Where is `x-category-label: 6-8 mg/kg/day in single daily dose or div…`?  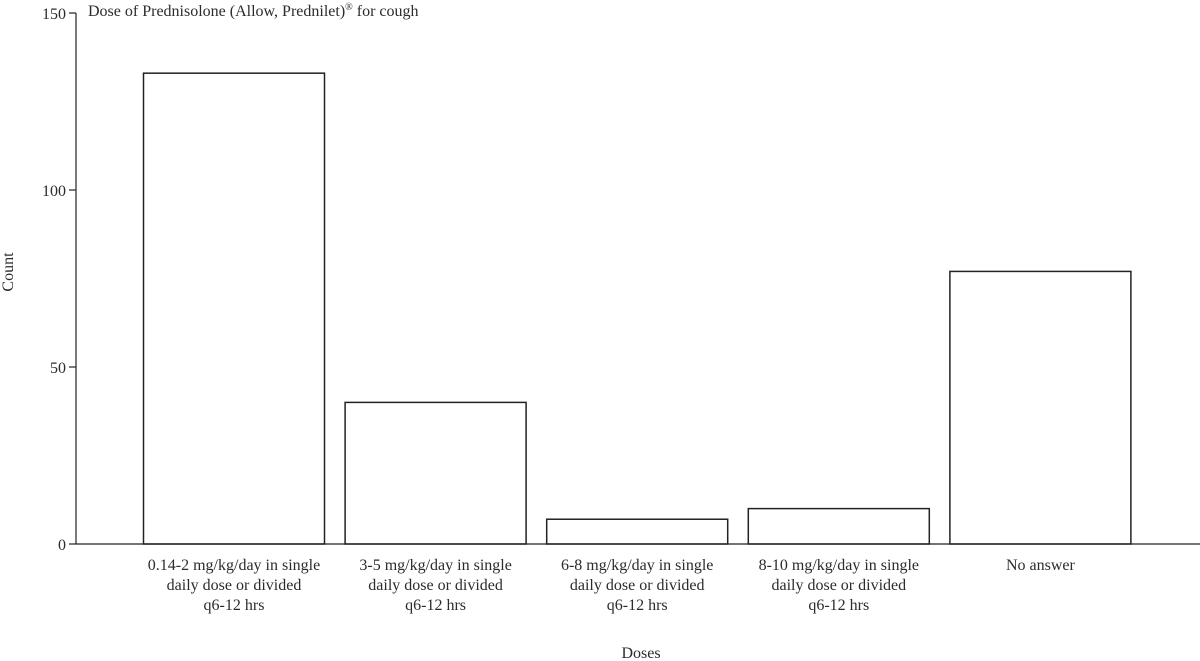 x-category-label: 6-8 mg/kg/day in single daily dose or div… is located at coordinates (637, 585).